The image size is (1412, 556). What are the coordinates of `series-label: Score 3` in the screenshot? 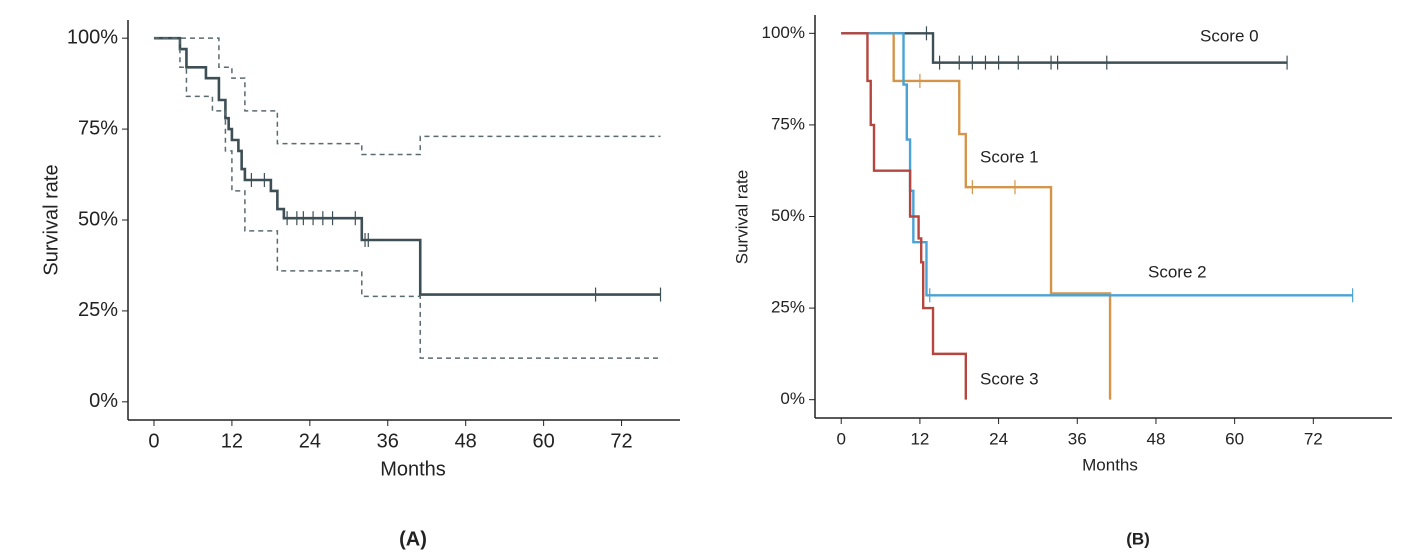 It's located at (1009, 378).